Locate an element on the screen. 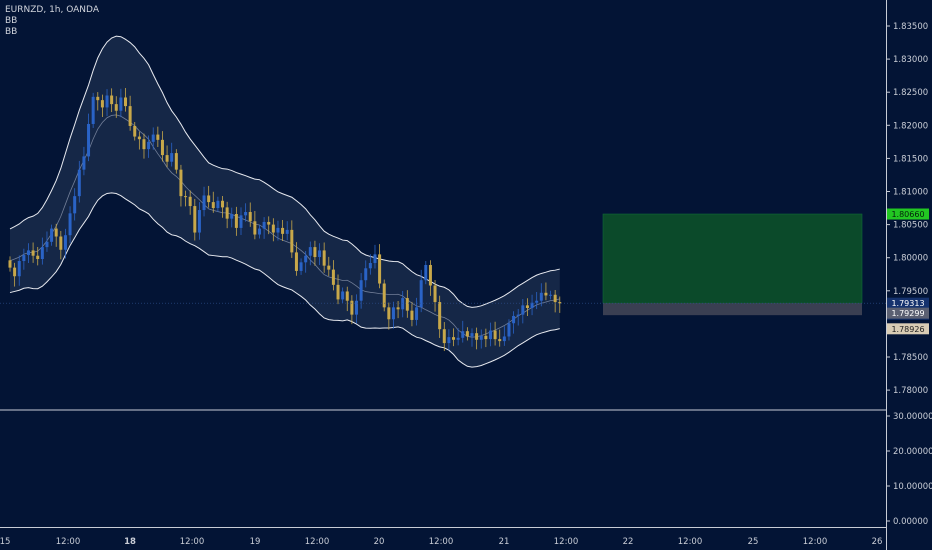  price-tick-label: 1.81000 is located at coordinates (910, 193).